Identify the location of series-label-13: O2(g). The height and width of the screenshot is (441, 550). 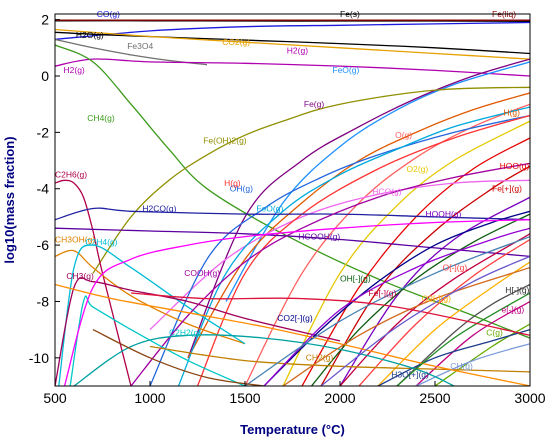
(418, 169).